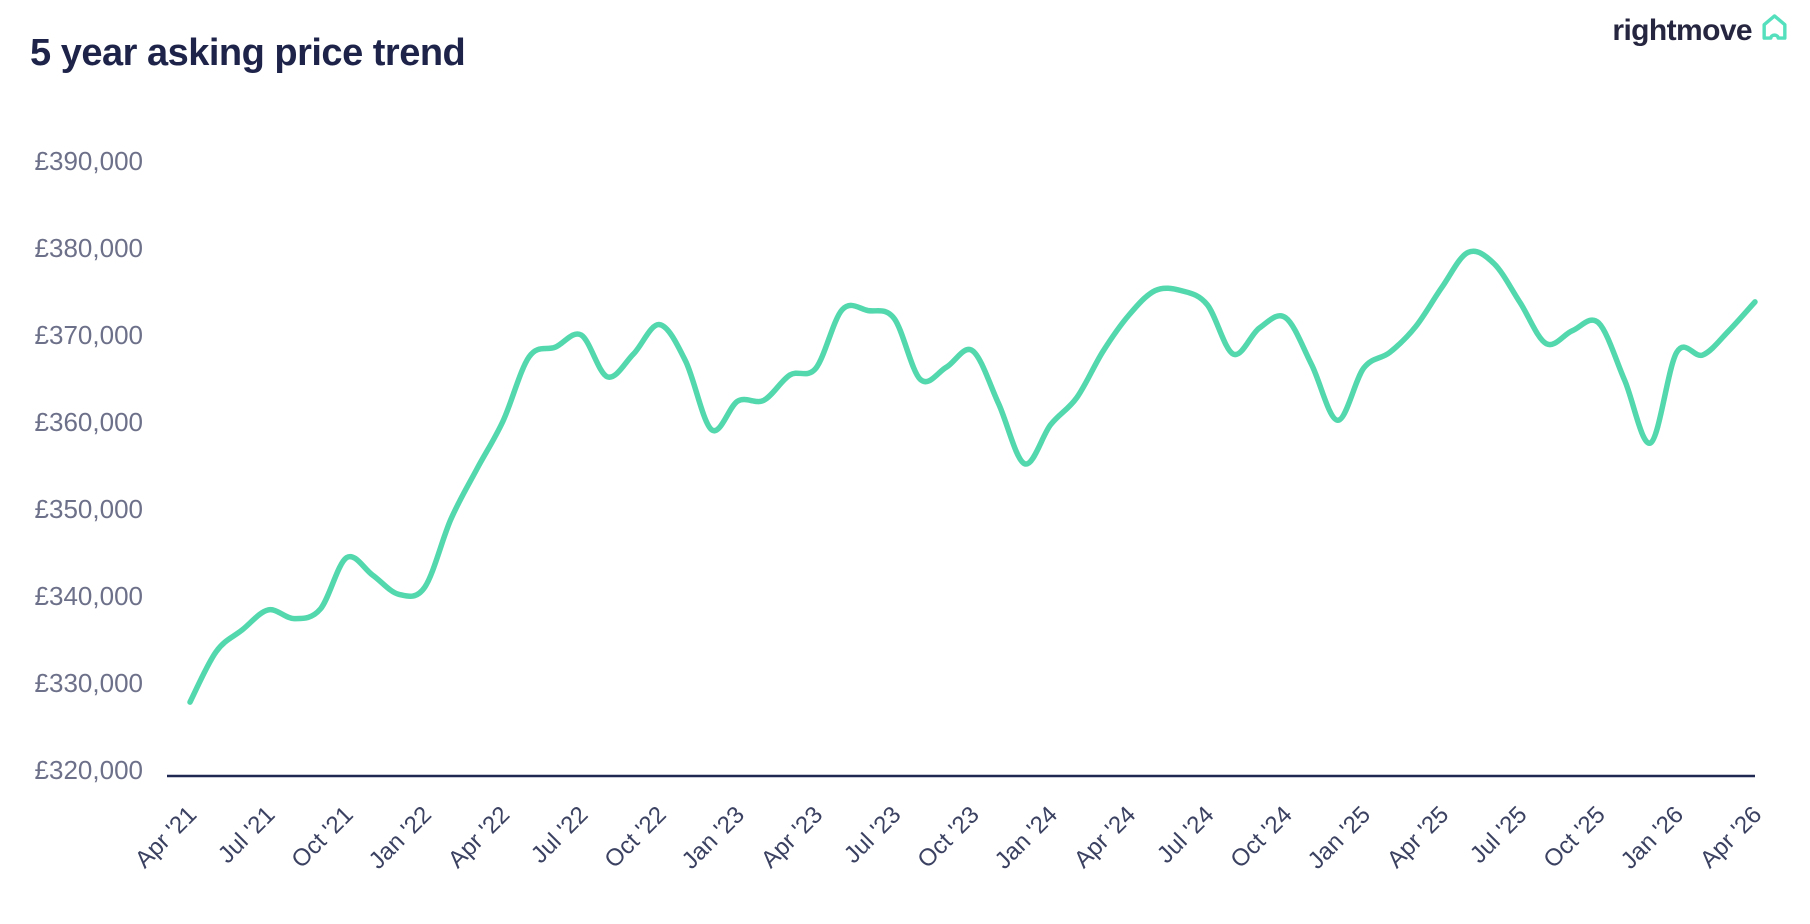  I want to click on x-axis-tick-label: Oct '22, so click(635, 837).